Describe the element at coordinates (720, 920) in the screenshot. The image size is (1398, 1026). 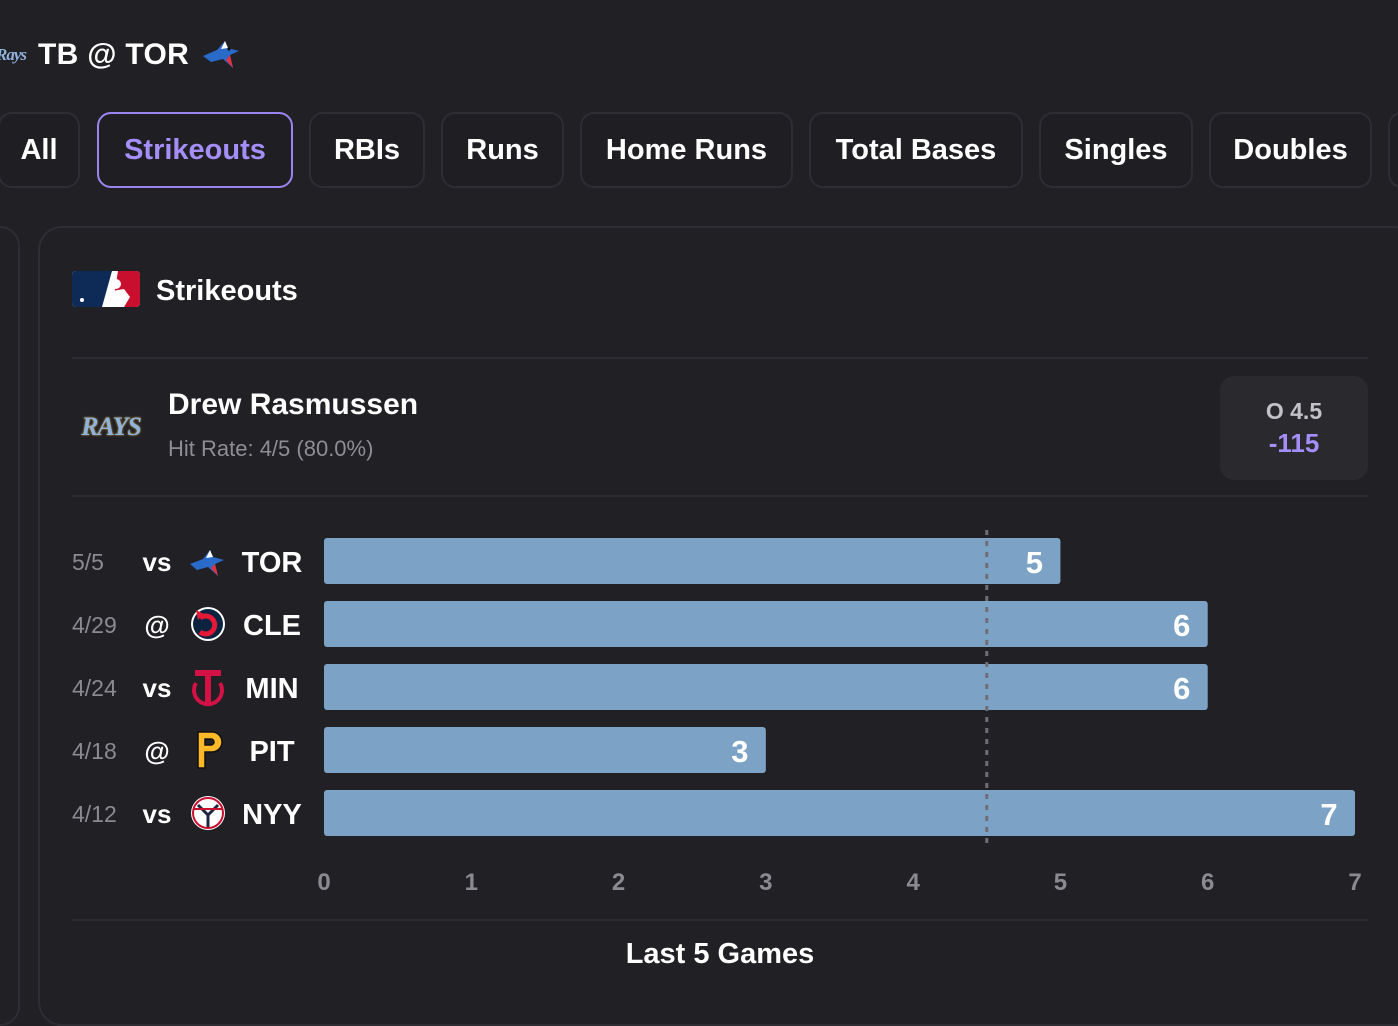
I see `chart-divider` at that location.